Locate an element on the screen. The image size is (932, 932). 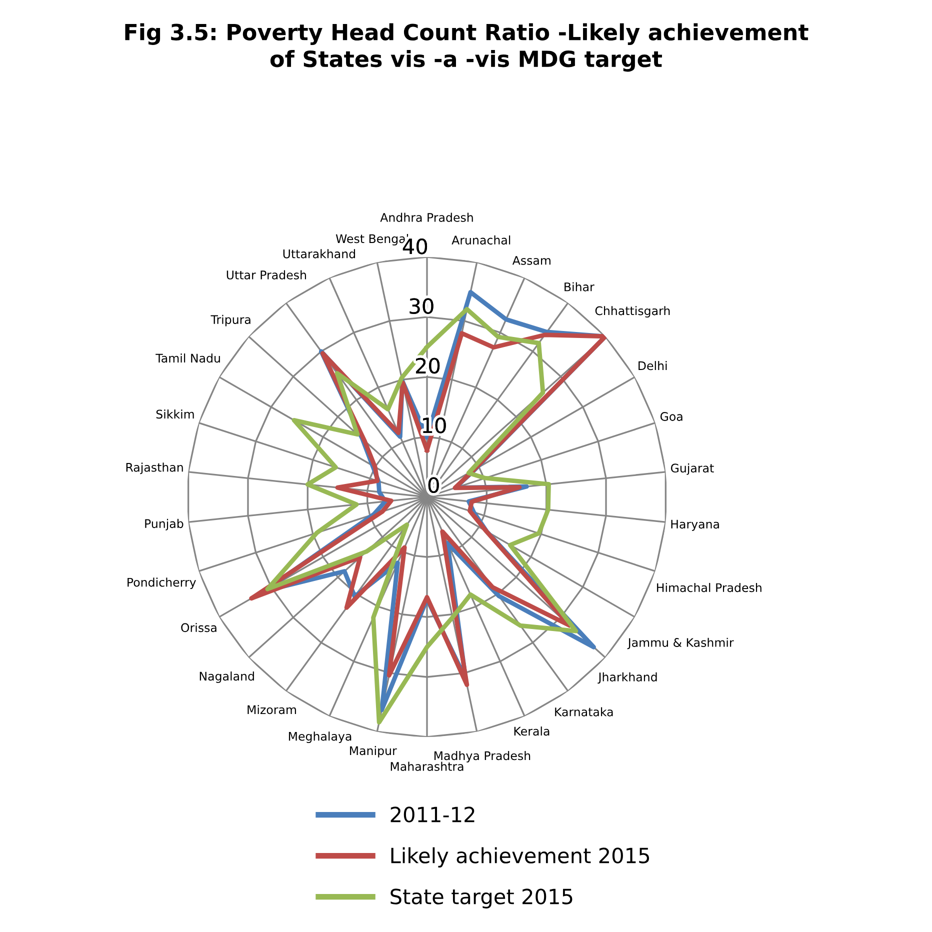
spoke-label: Sikkim is located at coordinates (175, 414).